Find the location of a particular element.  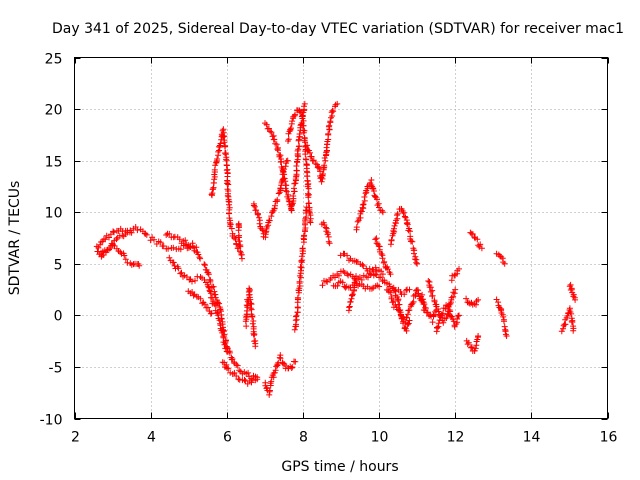

x-axis-label: GPS time / hours is located at coordinates (339, 467).